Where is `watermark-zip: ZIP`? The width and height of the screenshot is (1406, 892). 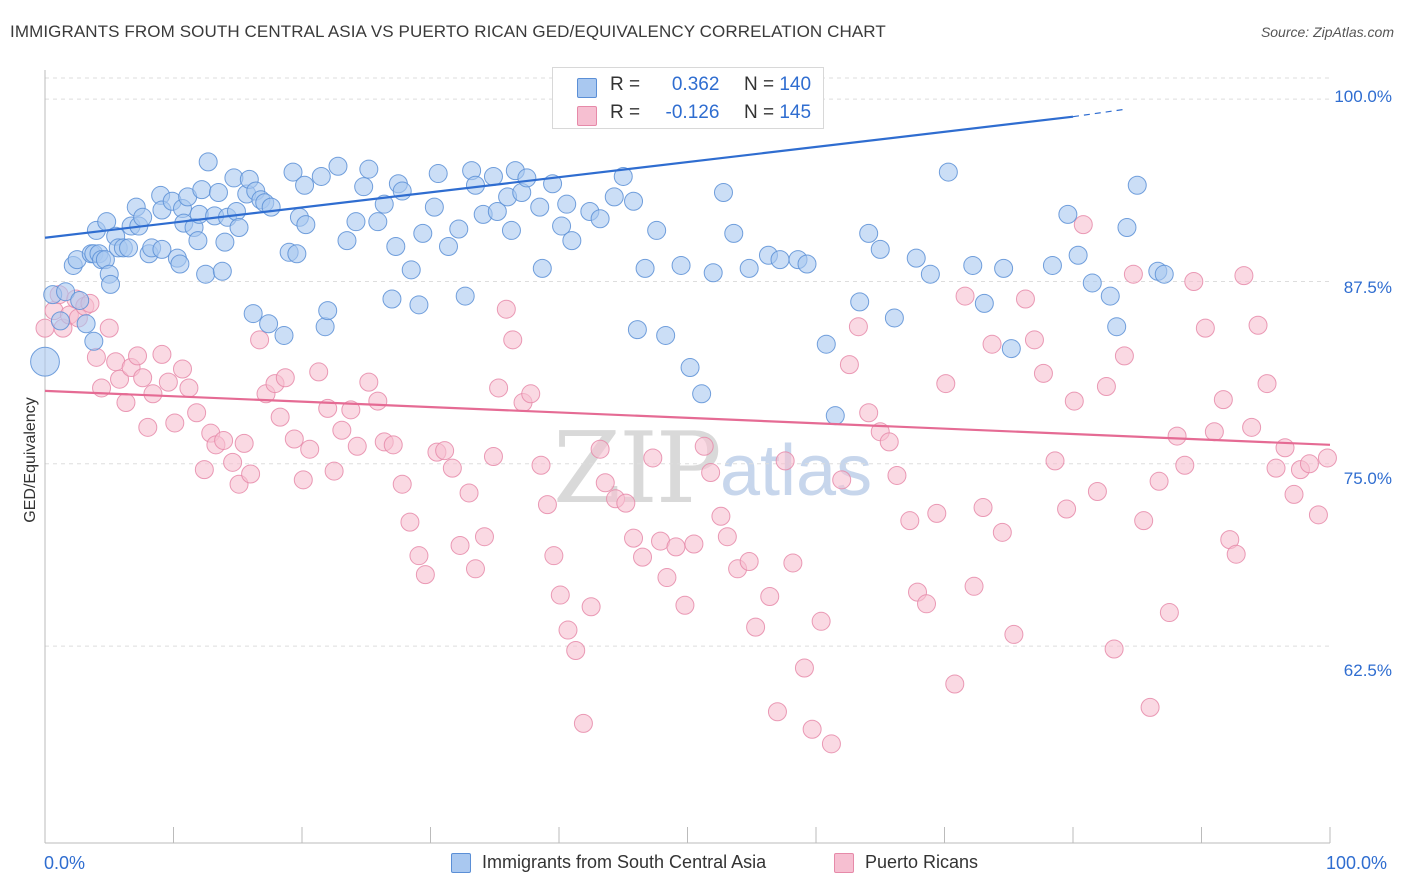
watermark-zip: ZIP is located at coordinates (637, 469).